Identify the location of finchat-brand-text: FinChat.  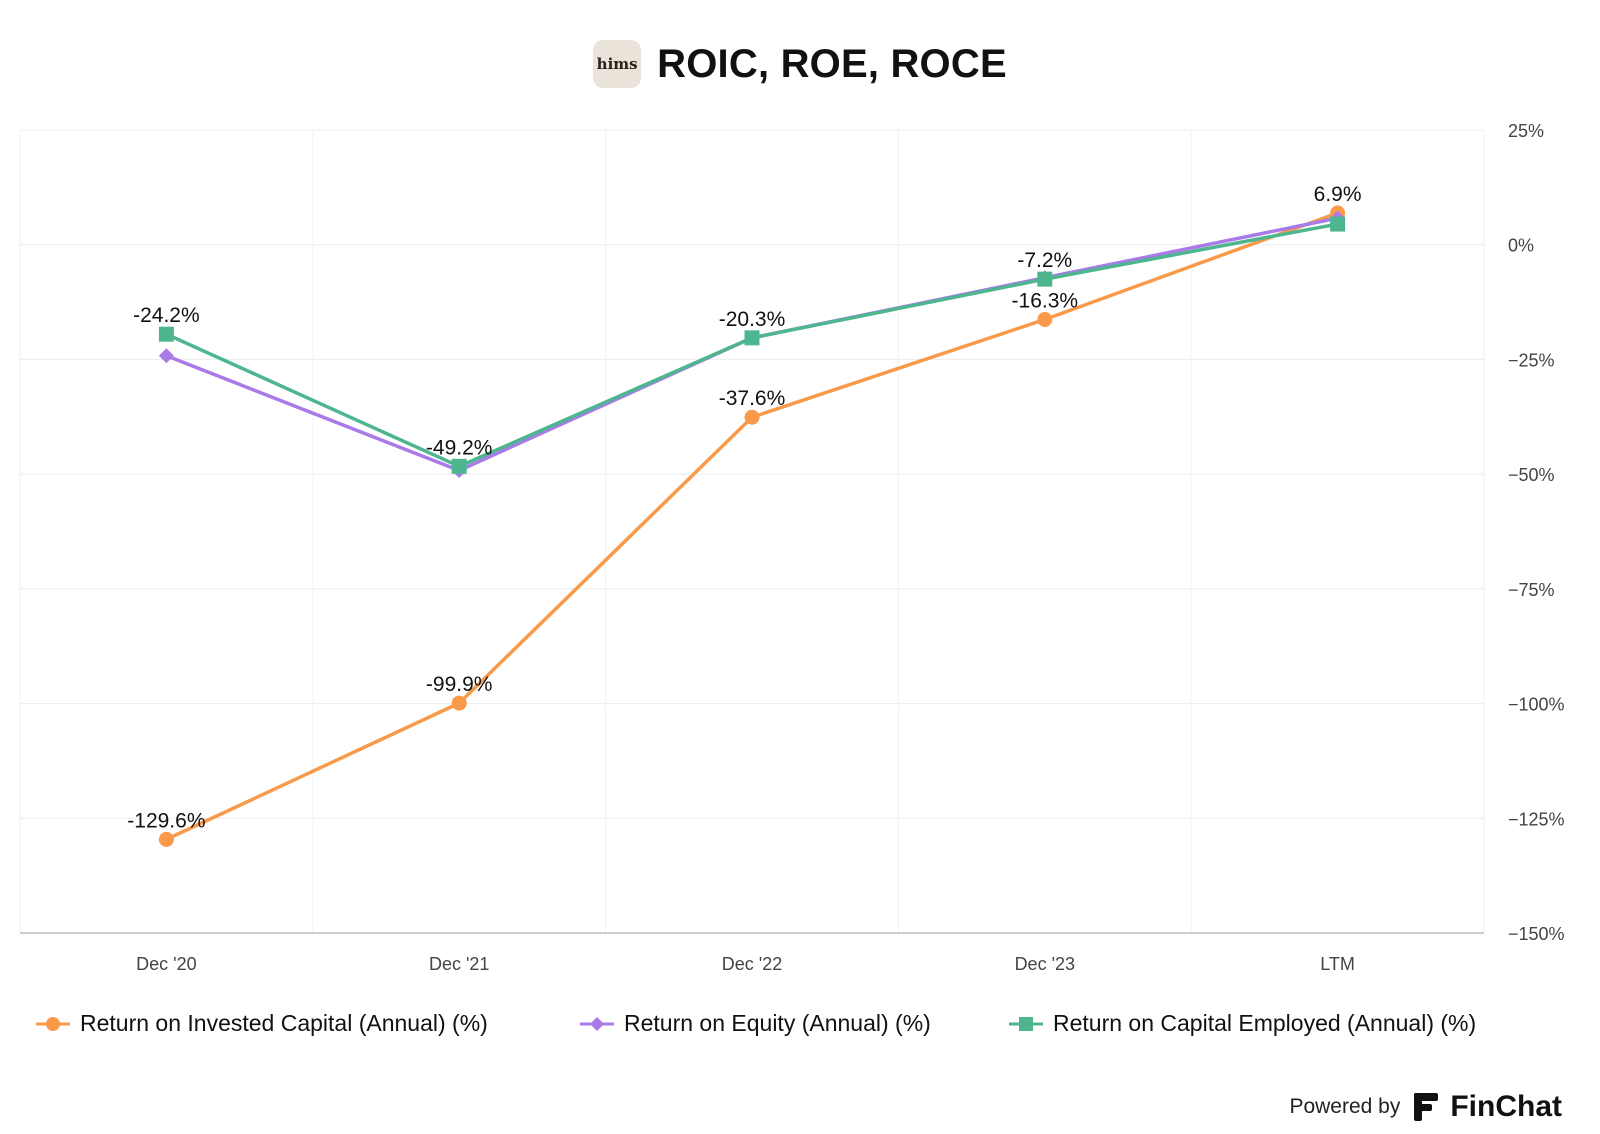
(1506, 1106).